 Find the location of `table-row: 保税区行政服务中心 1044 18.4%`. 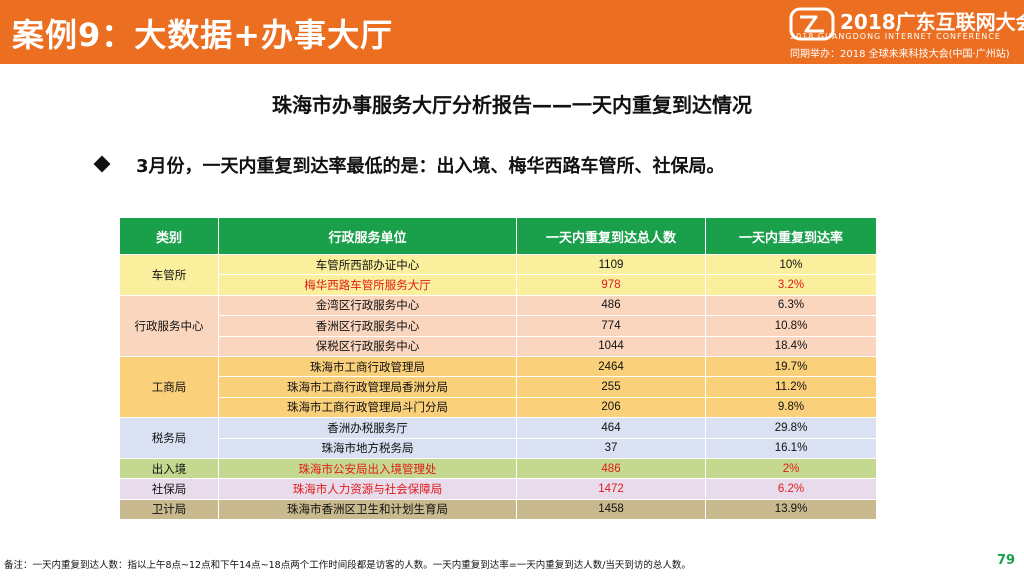

table-row: 保税区行政服务中心 1044 18.4% is located at coordinates (498, 346).